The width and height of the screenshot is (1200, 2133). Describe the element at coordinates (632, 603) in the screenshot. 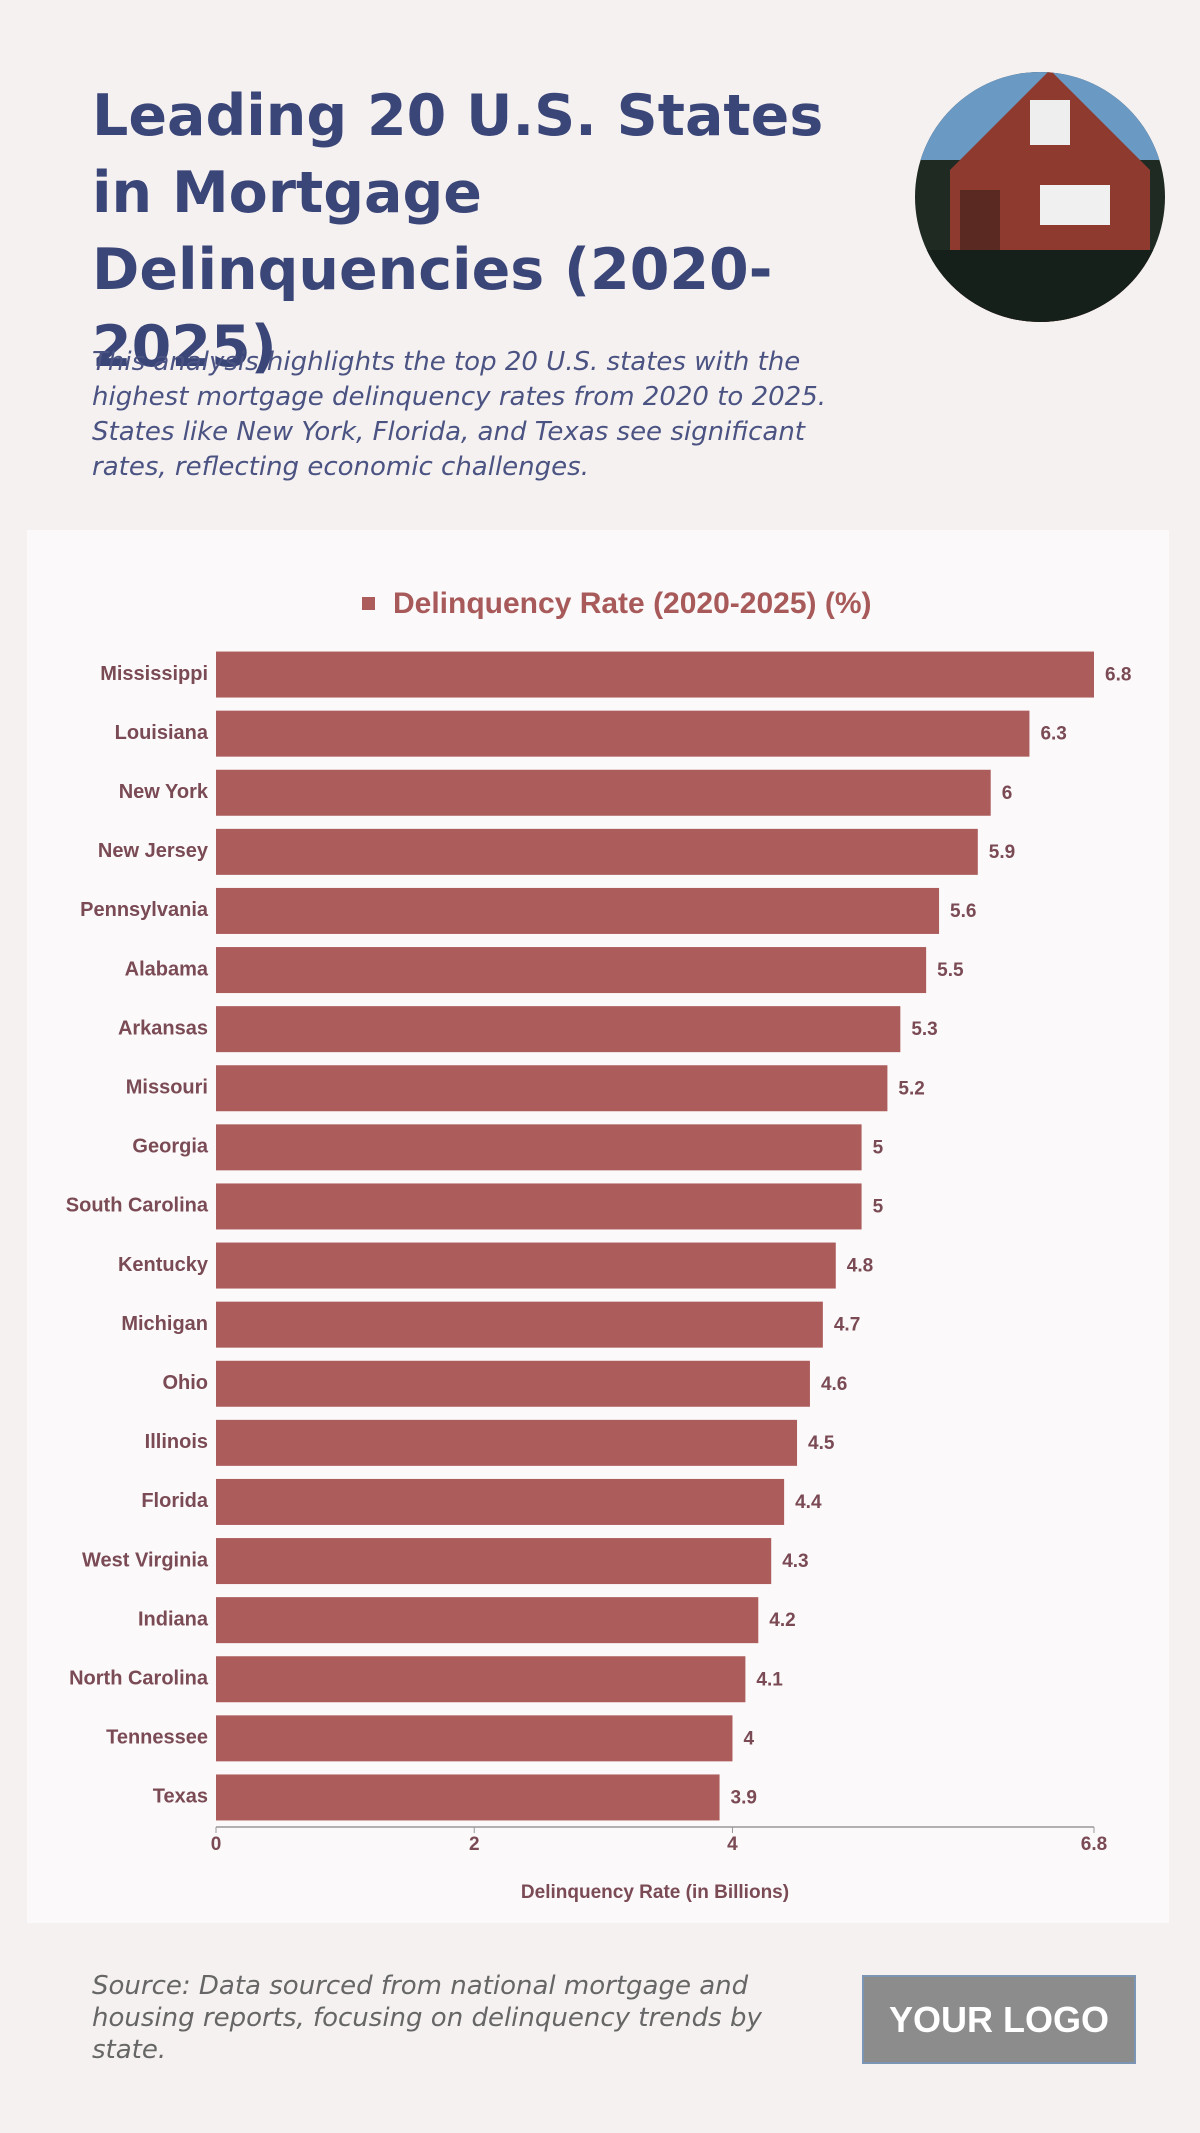

I see `legend-label: Delinquency Rate (2020-2025) (%)` at that location.